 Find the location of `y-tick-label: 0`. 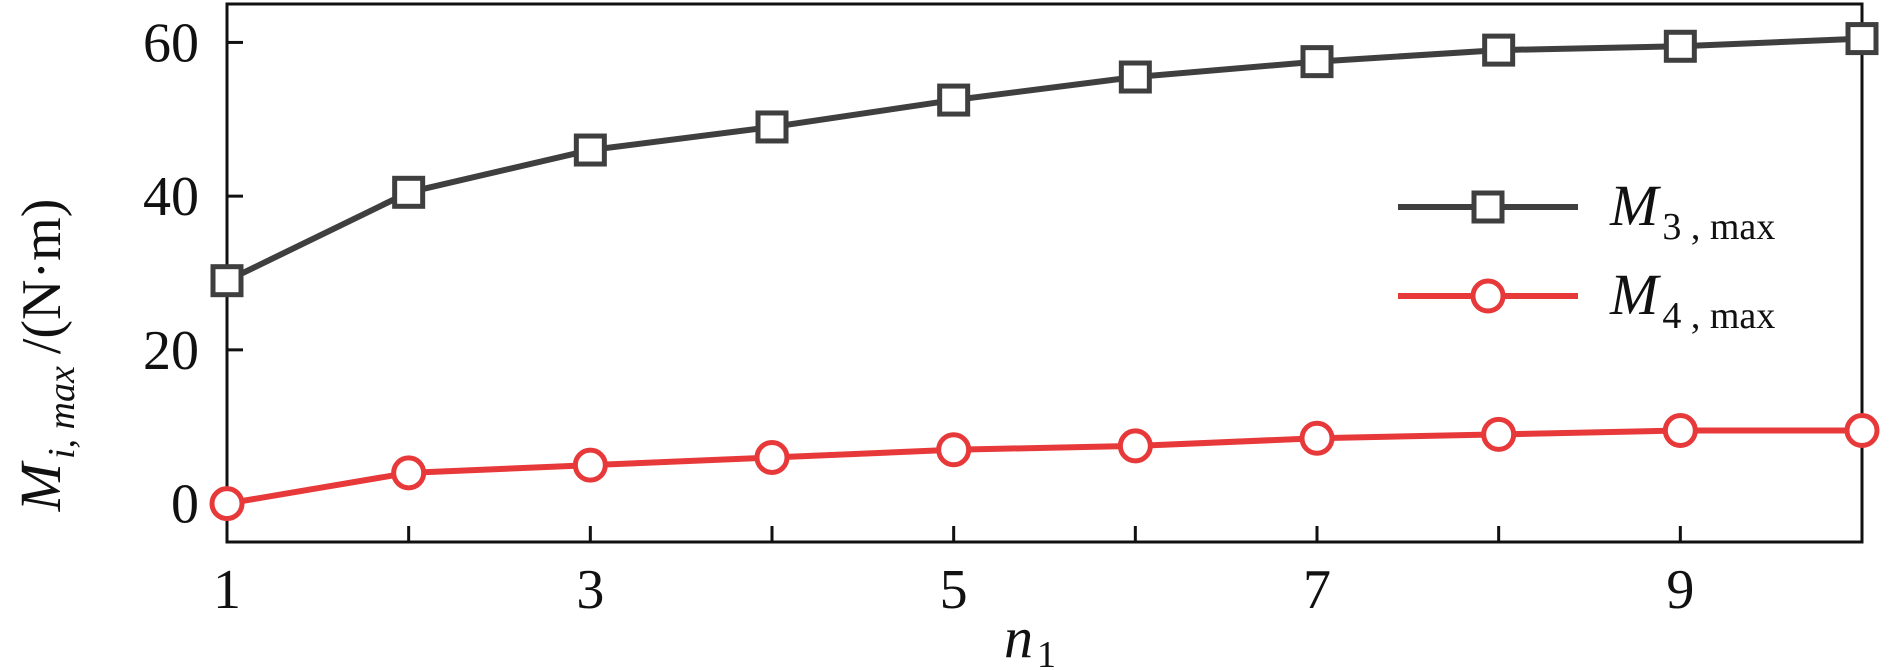

y-tick-label: 0 is located at coordinates (185, 505).